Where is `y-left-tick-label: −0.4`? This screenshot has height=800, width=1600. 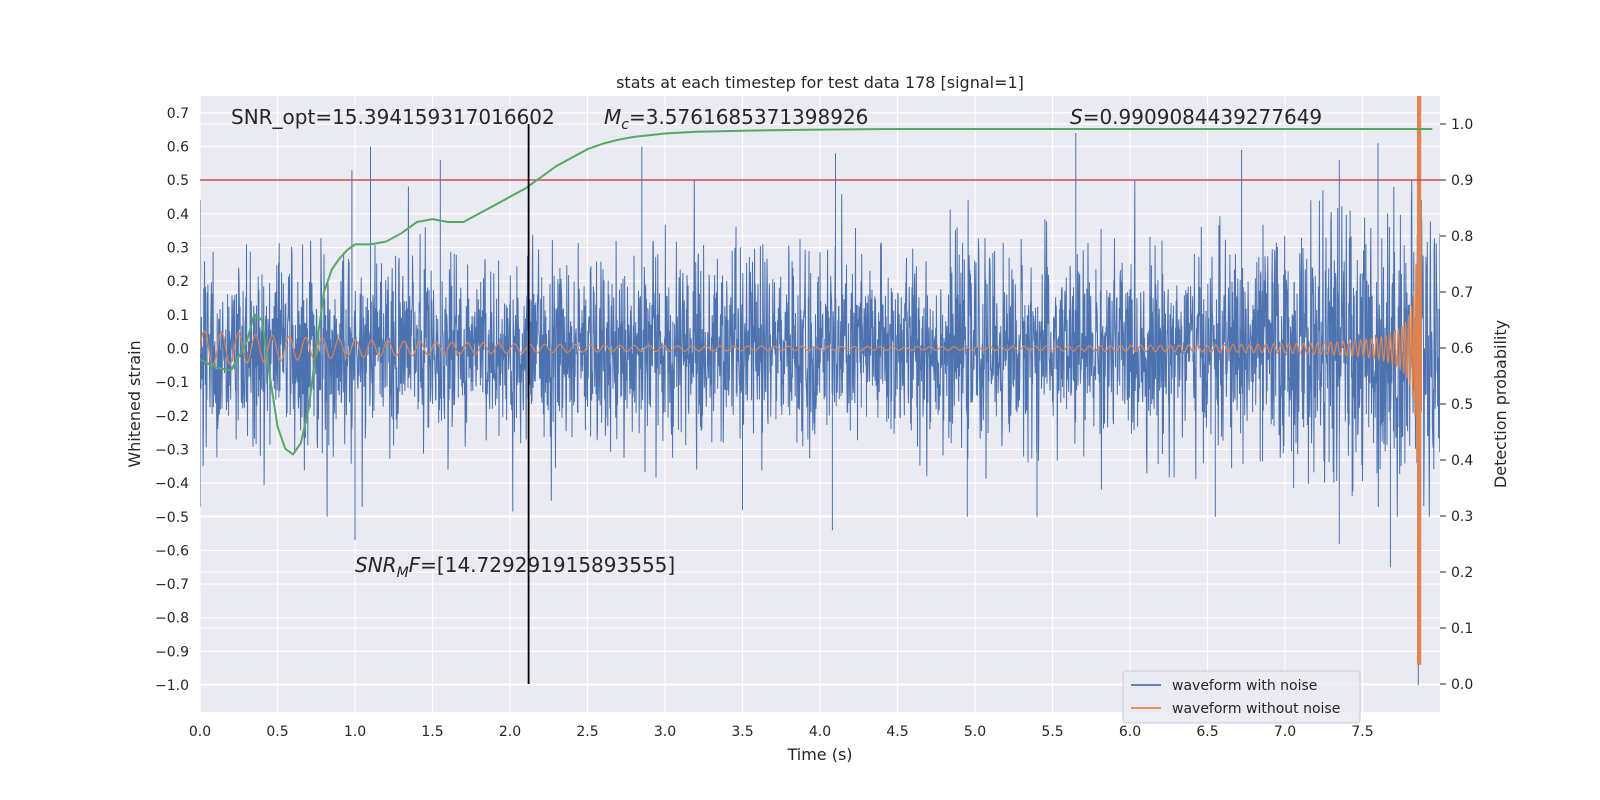
y-left-tick-label: −0.4 is located at coordinates (172, 484).